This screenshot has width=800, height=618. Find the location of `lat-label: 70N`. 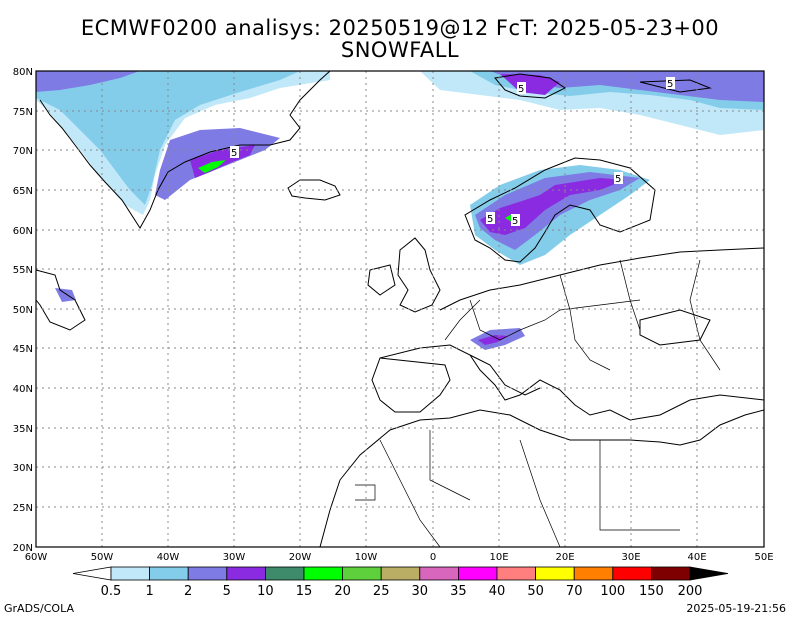

lat-label: 70N is located at coordinates (23, 151).